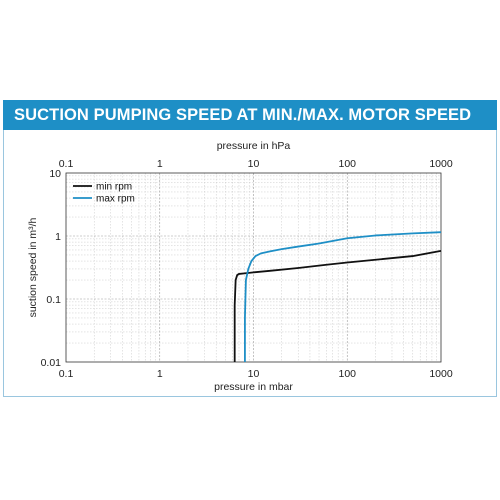  I want to click on x-tick-label: 1, so click(160, 374).